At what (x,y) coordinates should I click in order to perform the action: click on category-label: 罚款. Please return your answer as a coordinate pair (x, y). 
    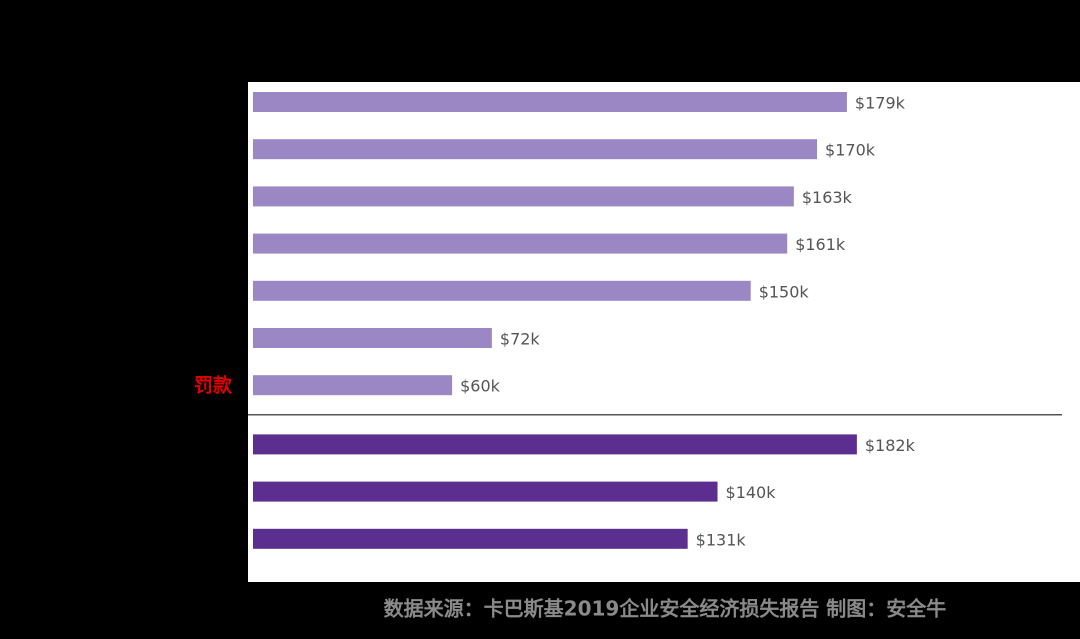
    Looking at the image, I should click on (213, 385).